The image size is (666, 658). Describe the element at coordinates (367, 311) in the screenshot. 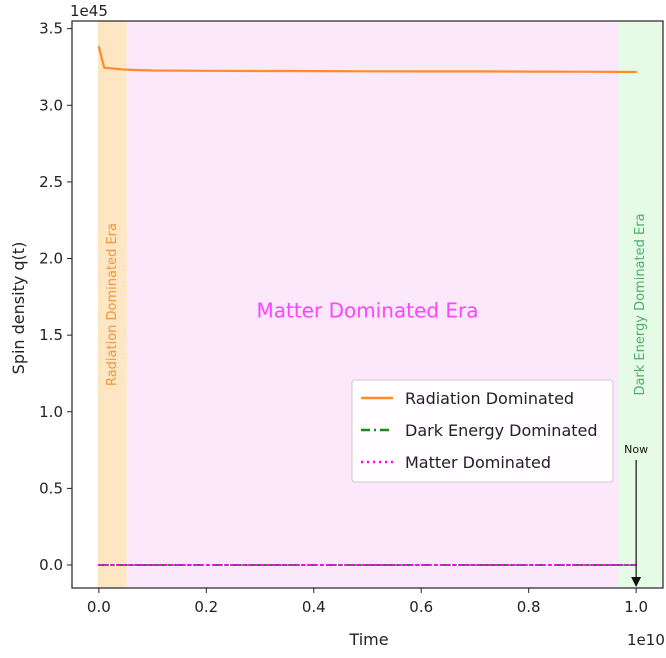

I see `region-label-matter-dominated-era: Matter Dominated Era` at that location.